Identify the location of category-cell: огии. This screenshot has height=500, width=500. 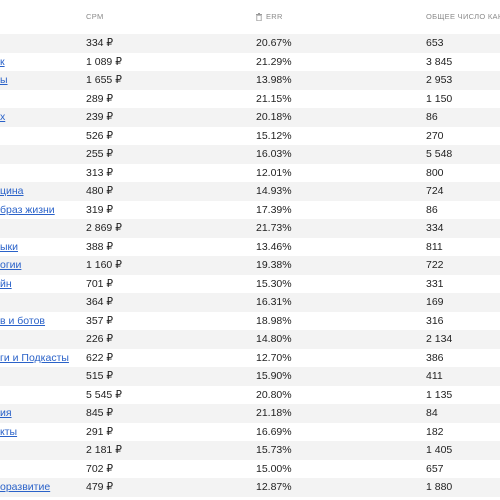
(42, 265).